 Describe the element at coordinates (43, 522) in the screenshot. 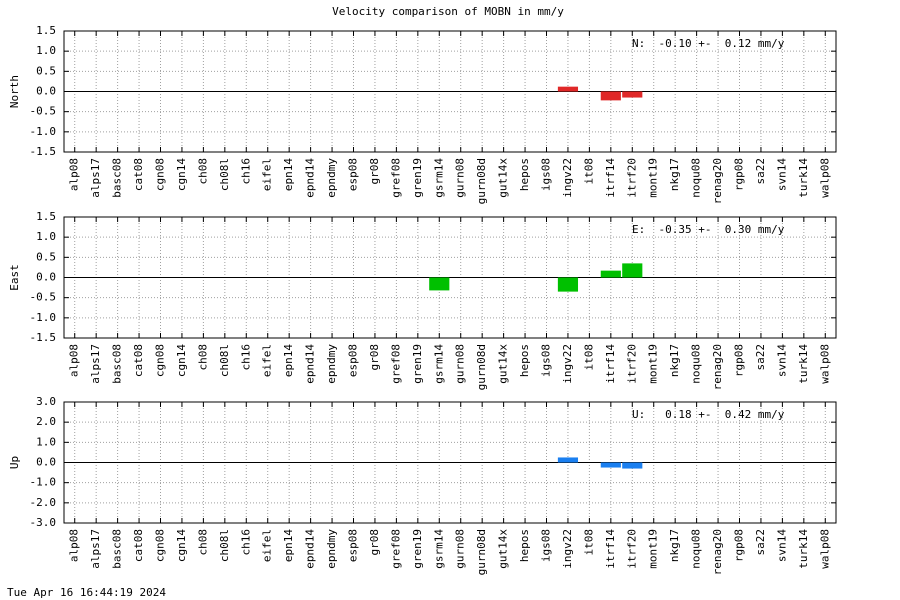

I see `y-tick-label: -3.0` at that location.